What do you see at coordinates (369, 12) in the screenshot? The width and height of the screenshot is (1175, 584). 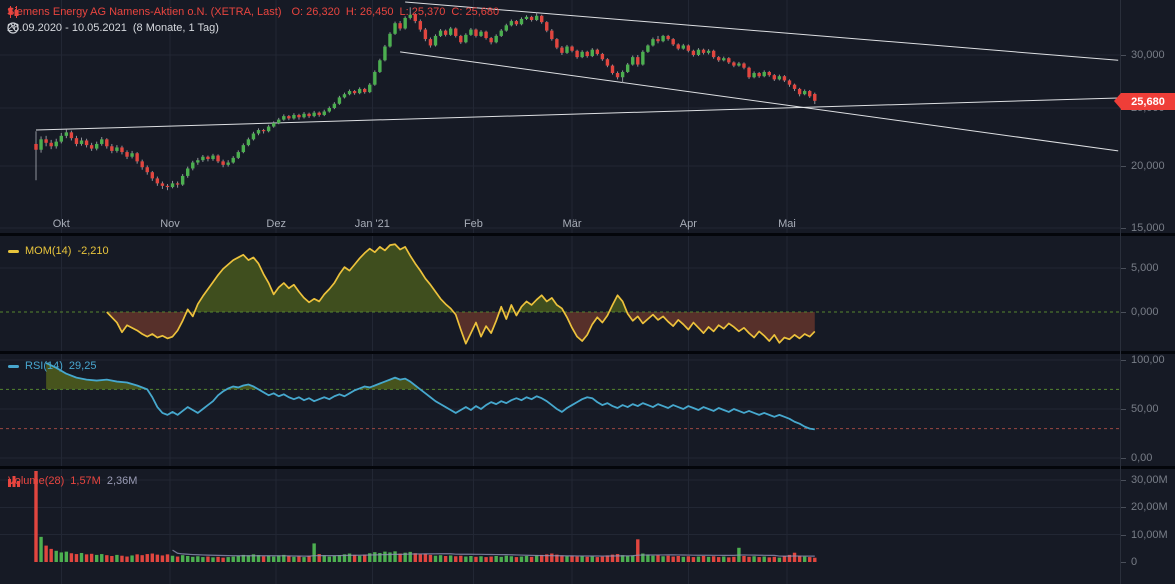 I see `high-value: H: 26,450` at bounding box center [369, 12].